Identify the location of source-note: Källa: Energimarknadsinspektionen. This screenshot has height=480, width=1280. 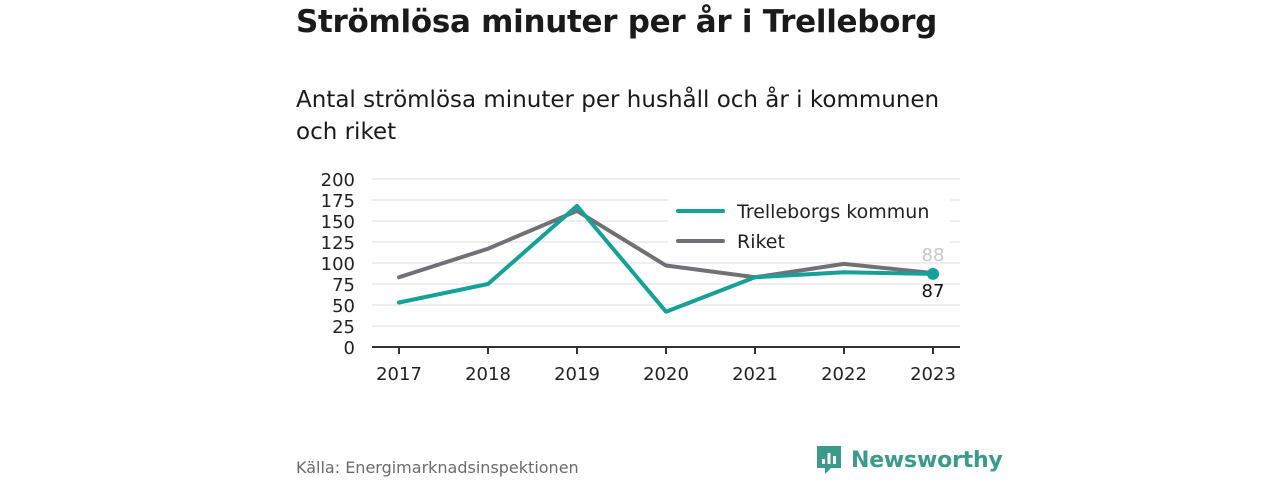
(437, 467).